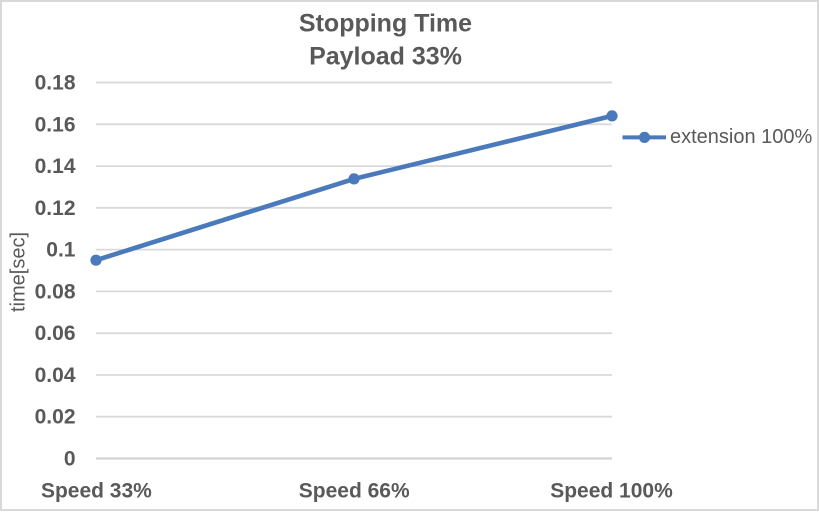 Image resolution: width=819 pixels, height=516 pixels. What do you see at coordinates (70, 459) in the screenshot?
I see `svg-text: 0` at bounding box center [70, 459].